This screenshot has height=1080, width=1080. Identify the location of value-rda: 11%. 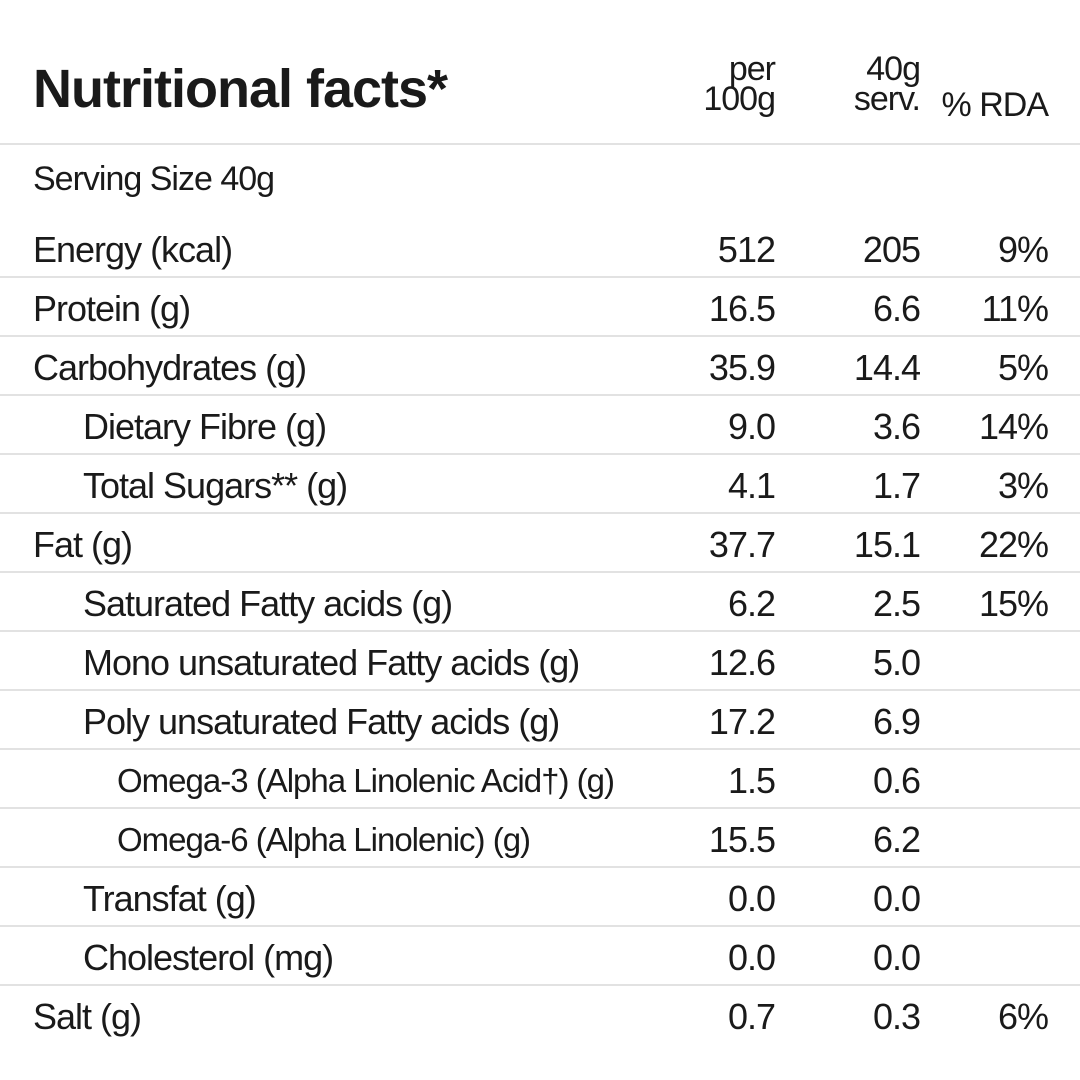
(1015, 308).